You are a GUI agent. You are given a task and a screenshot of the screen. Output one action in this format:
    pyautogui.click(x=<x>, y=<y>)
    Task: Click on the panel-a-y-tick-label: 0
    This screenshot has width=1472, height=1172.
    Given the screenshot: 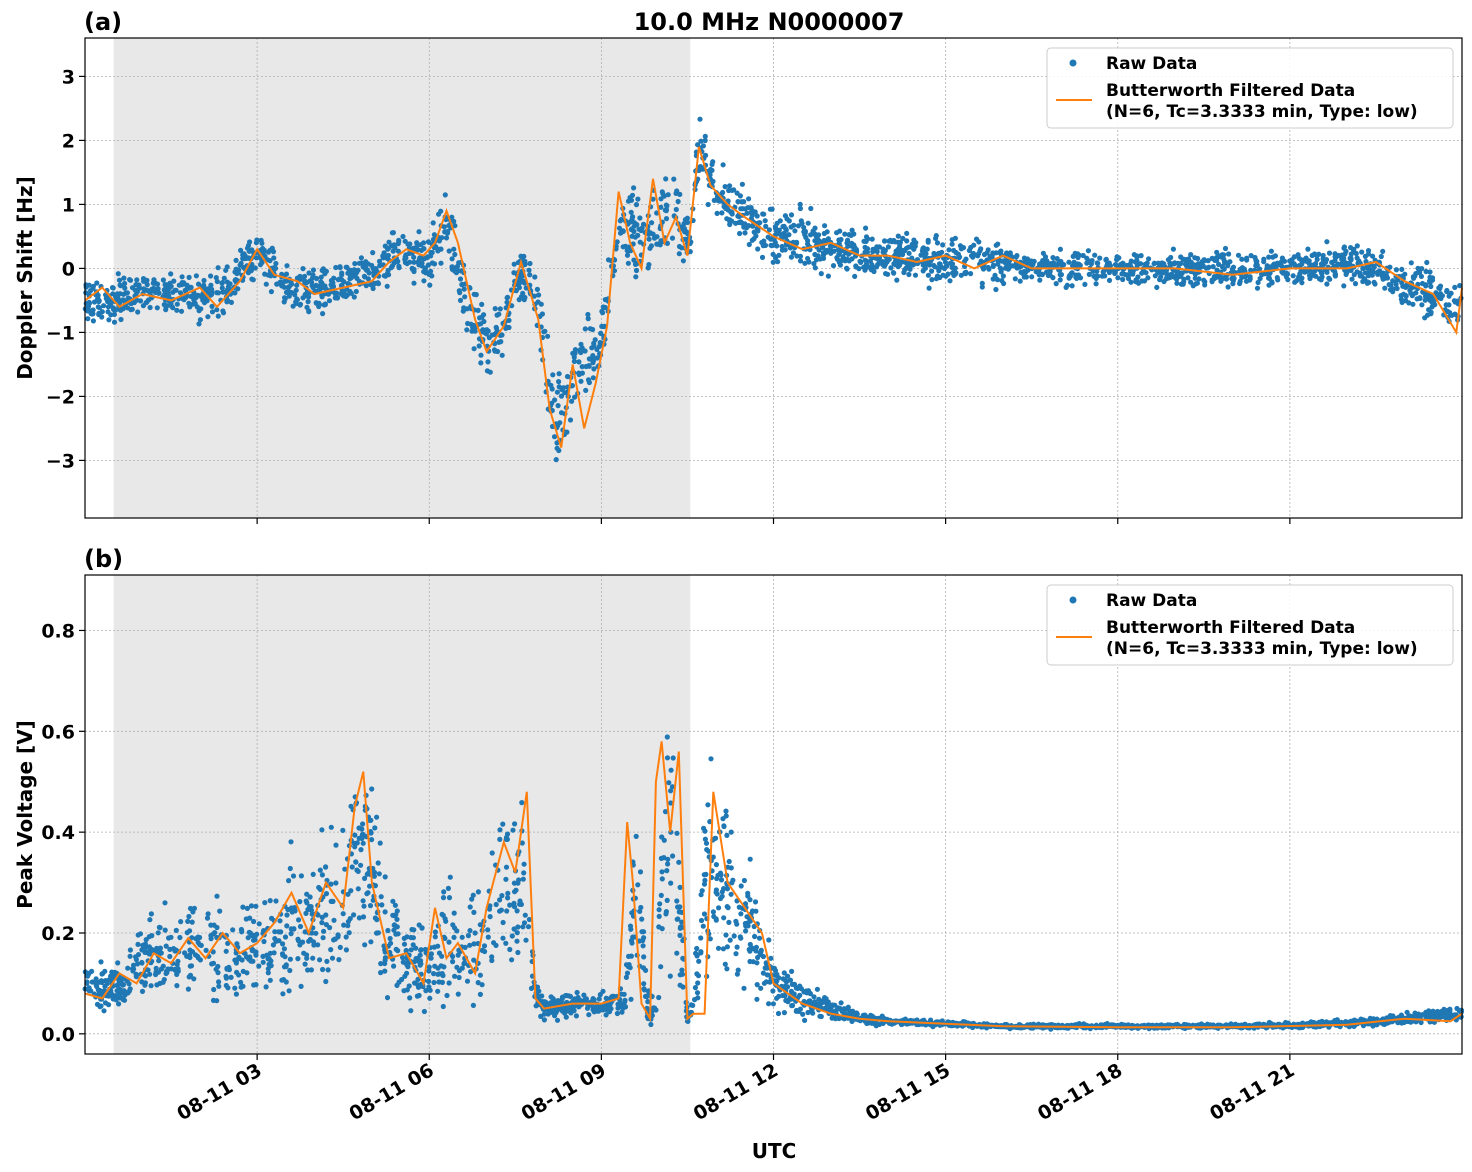 What is the action you would take?
    pyautogui.click(x=68, y=269)
    